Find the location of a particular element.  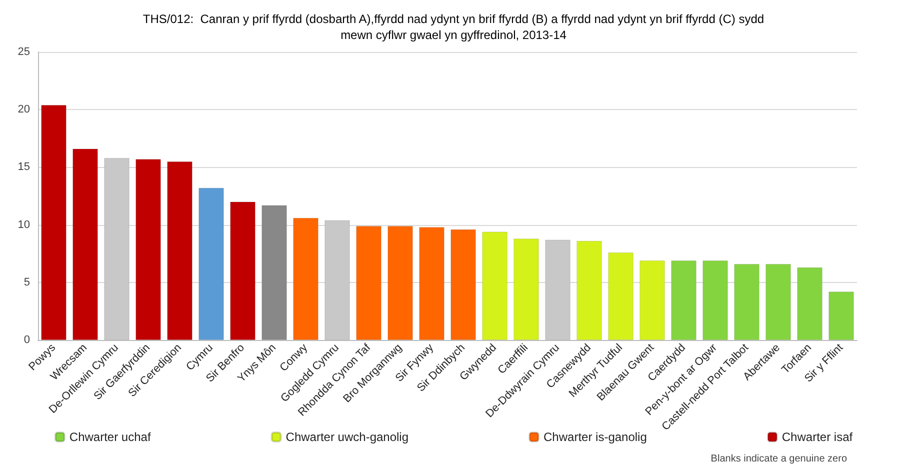

text: Blanks indicate a genuine zero is located at coordinates (779, 459).